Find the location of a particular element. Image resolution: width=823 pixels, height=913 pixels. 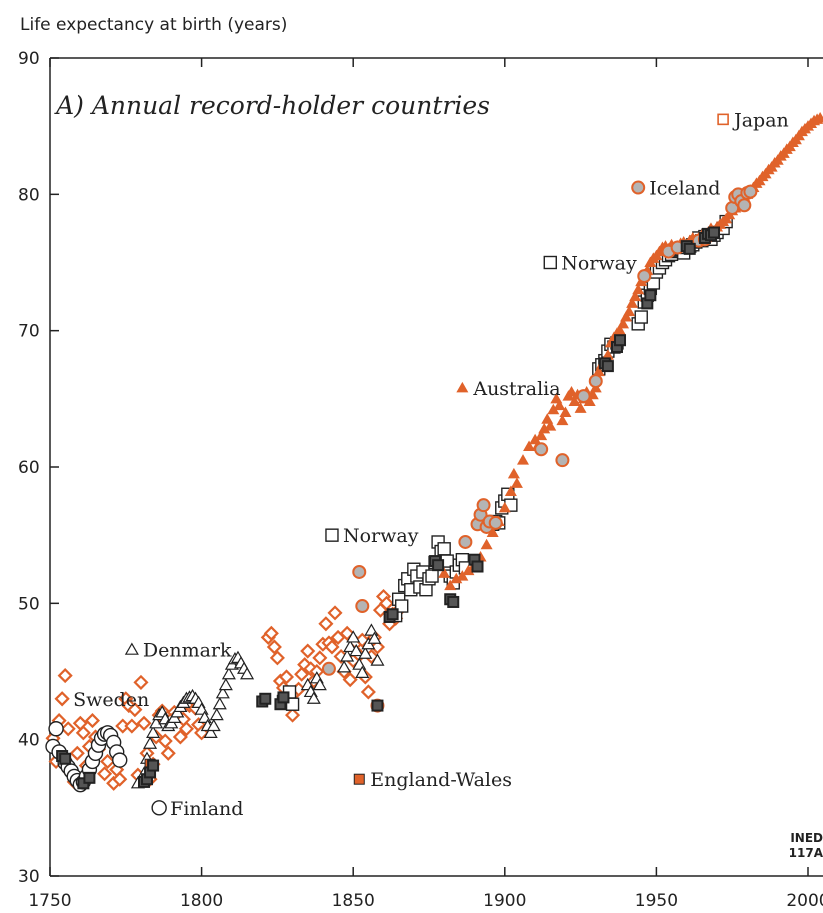

y-tick-label: 60 is located at coordinates (29, 468).